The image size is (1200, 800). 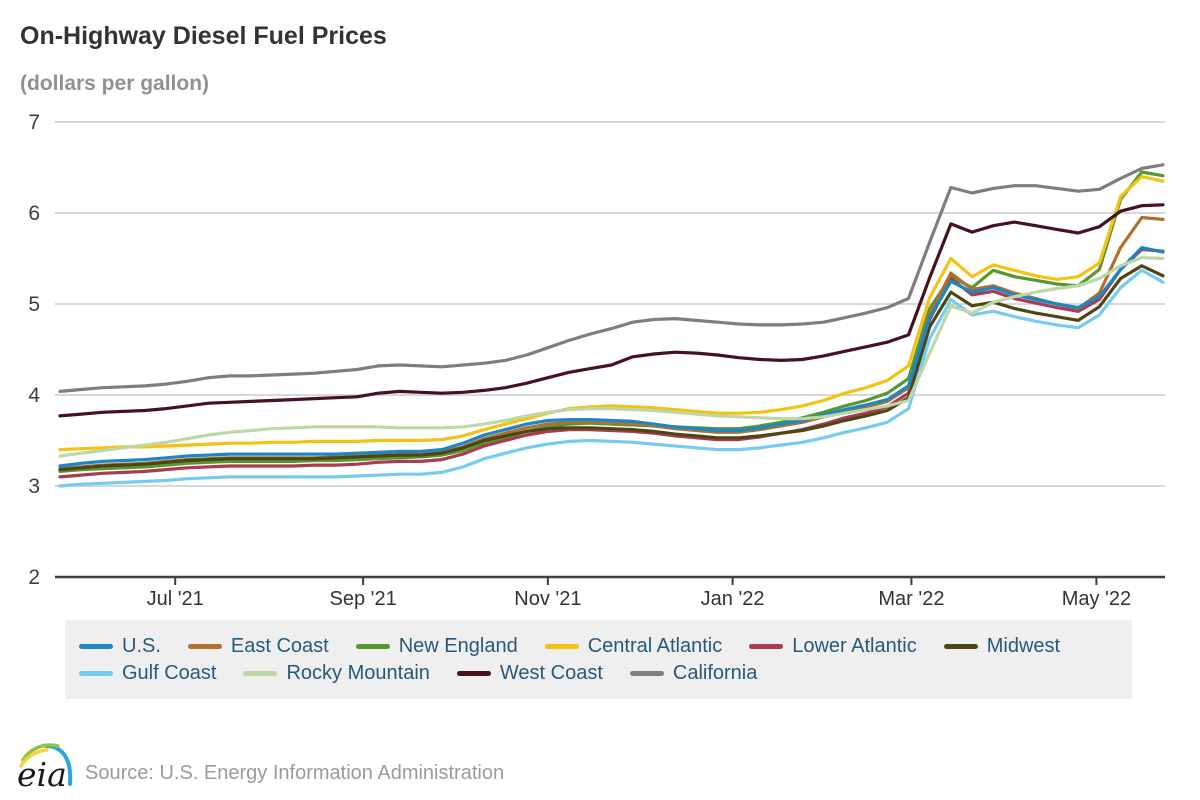 I want to click on eia-logo-yellow-arc, so click(x=34, y=758).